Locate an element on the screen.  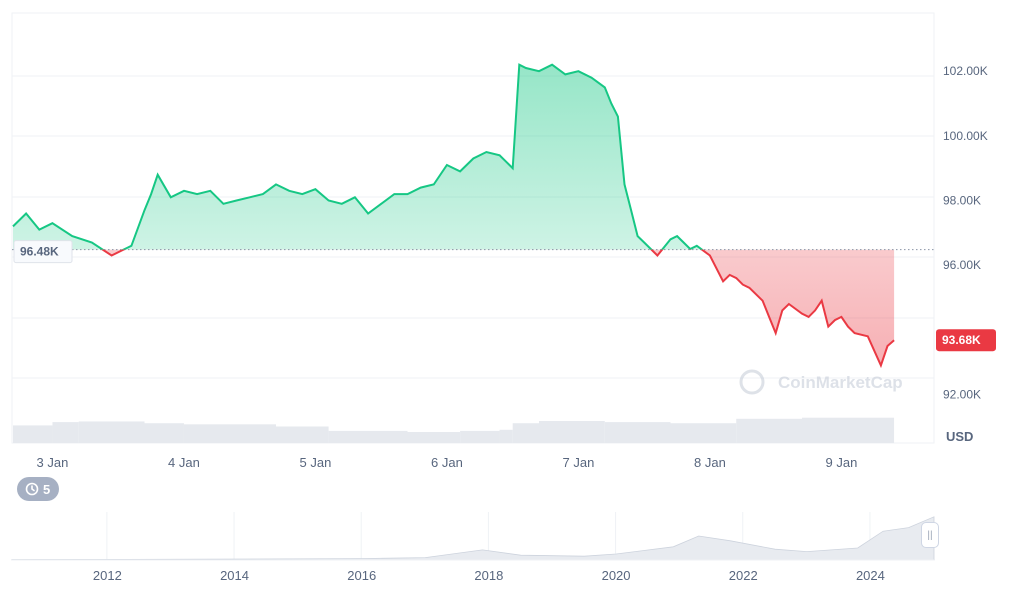
x-tick-label: 4 Jan is located at coordinates (184, 462).